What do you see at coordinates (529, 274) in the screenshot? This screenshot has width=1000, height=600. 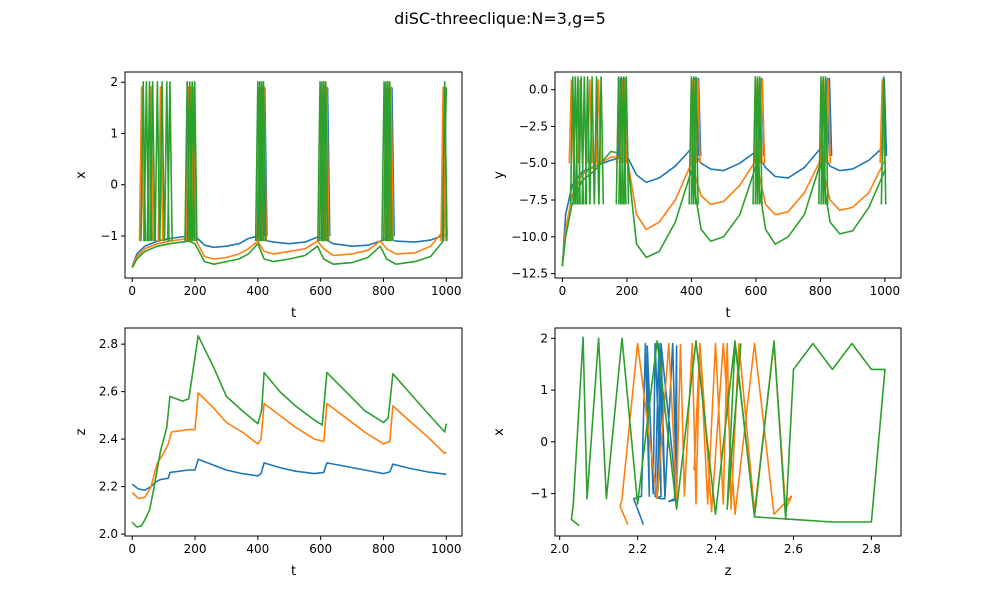 I see `y-tick-label: −12.5` at bounding box center [529, 274].